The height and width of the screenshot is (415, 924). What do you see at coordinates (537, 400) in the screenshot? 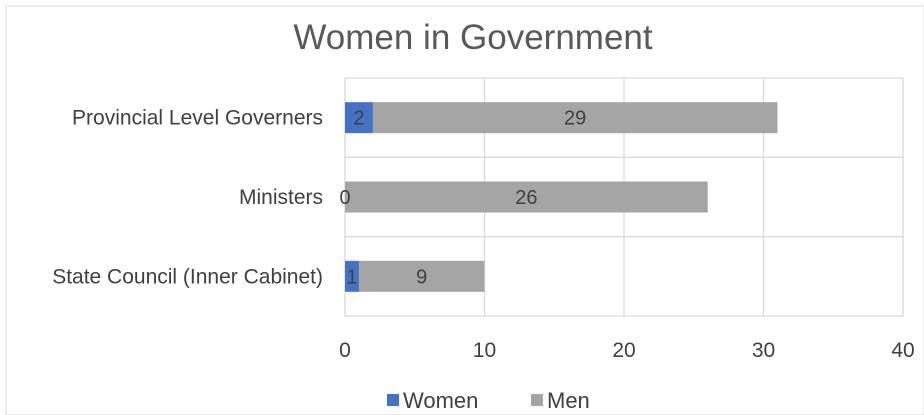
I see `legend-swatch-men` at bounding box center [537, 400].